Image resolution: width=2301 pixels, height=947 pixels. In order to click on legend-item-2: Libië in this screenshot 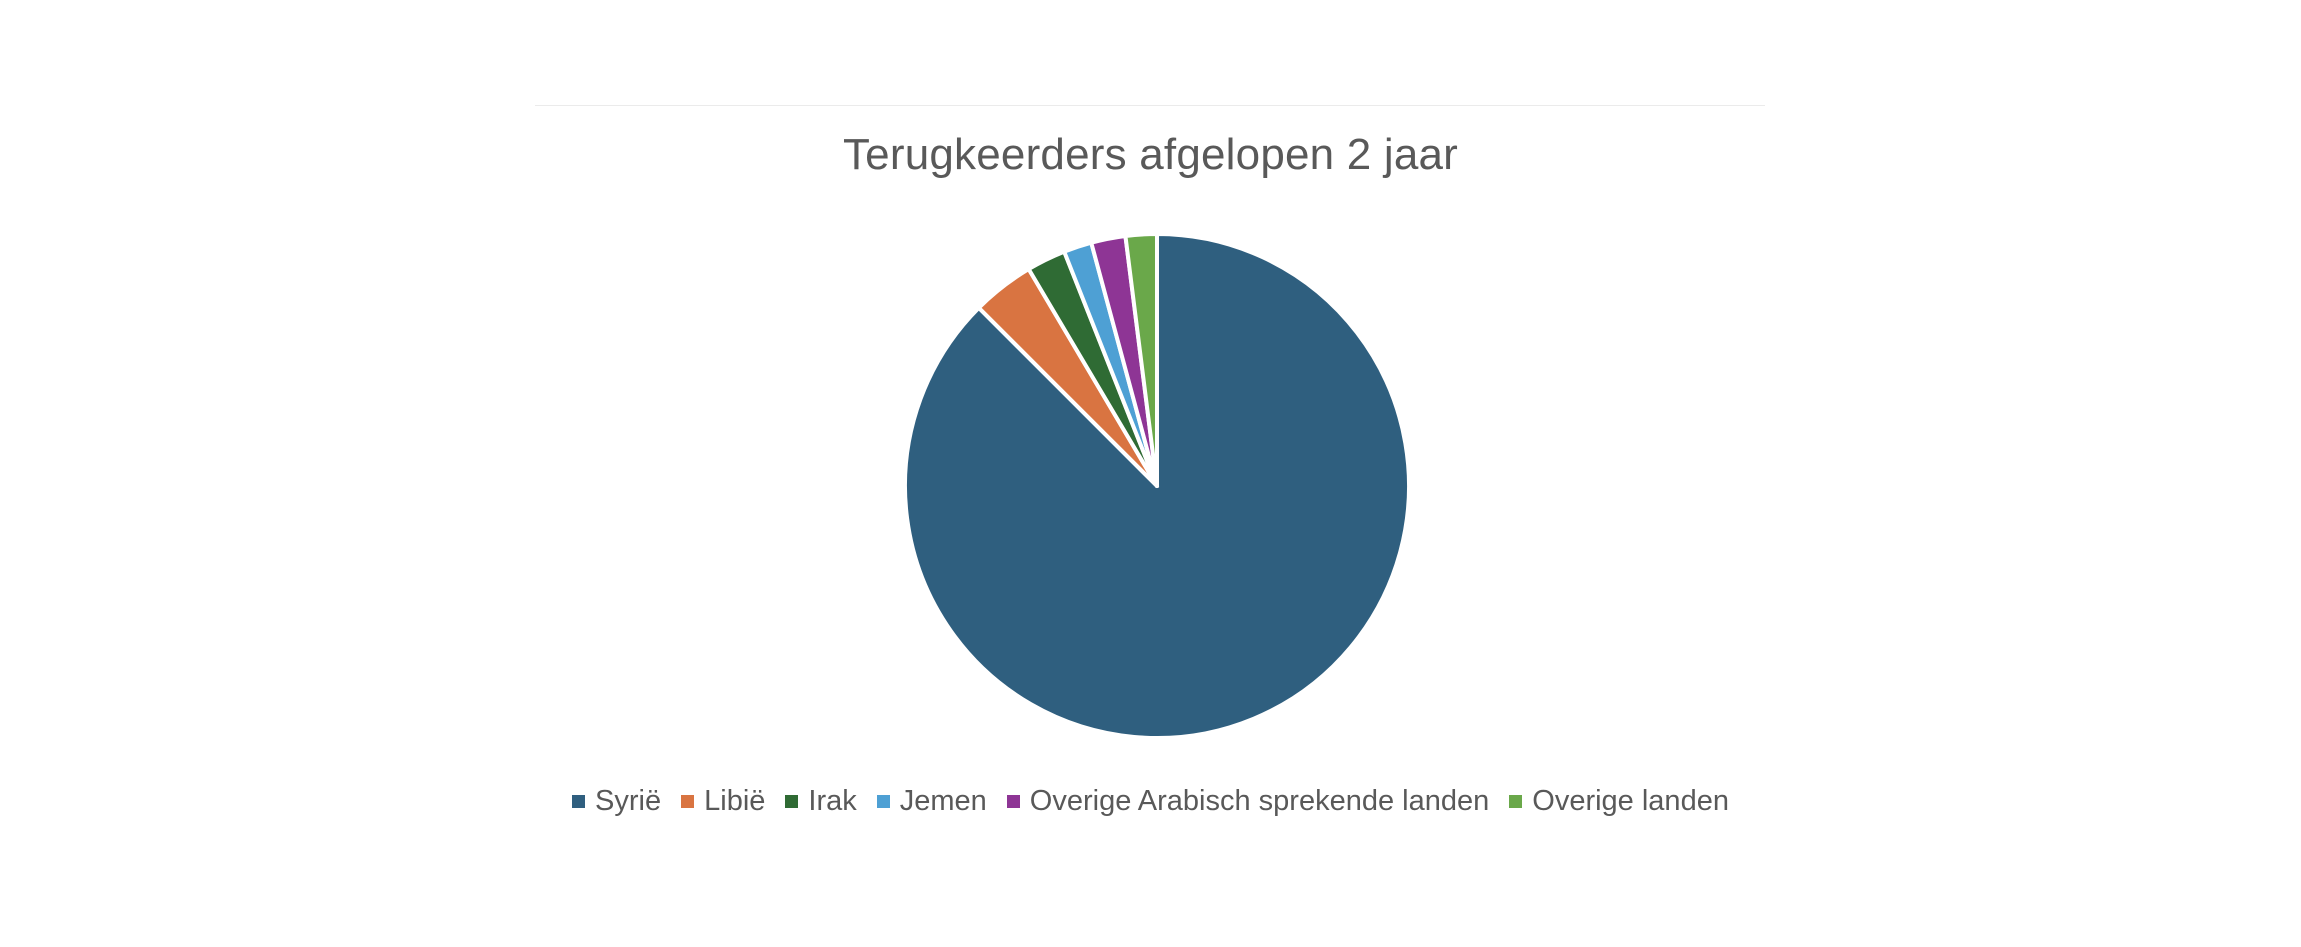, I will do `click(723, 801)`.